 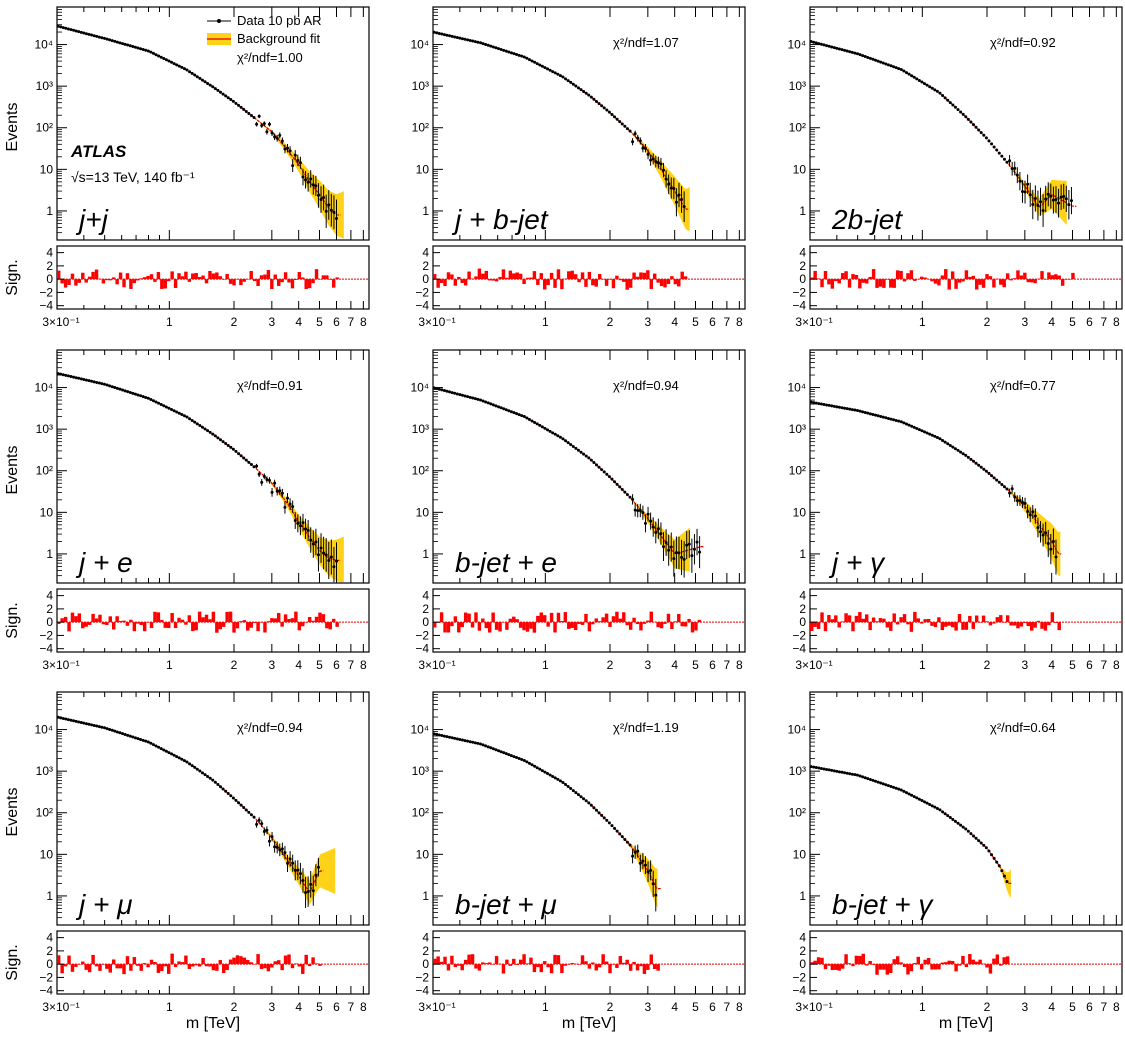 I want to click on chi2-label: χ²/ndf=1.00, so click(x=270, y=57).